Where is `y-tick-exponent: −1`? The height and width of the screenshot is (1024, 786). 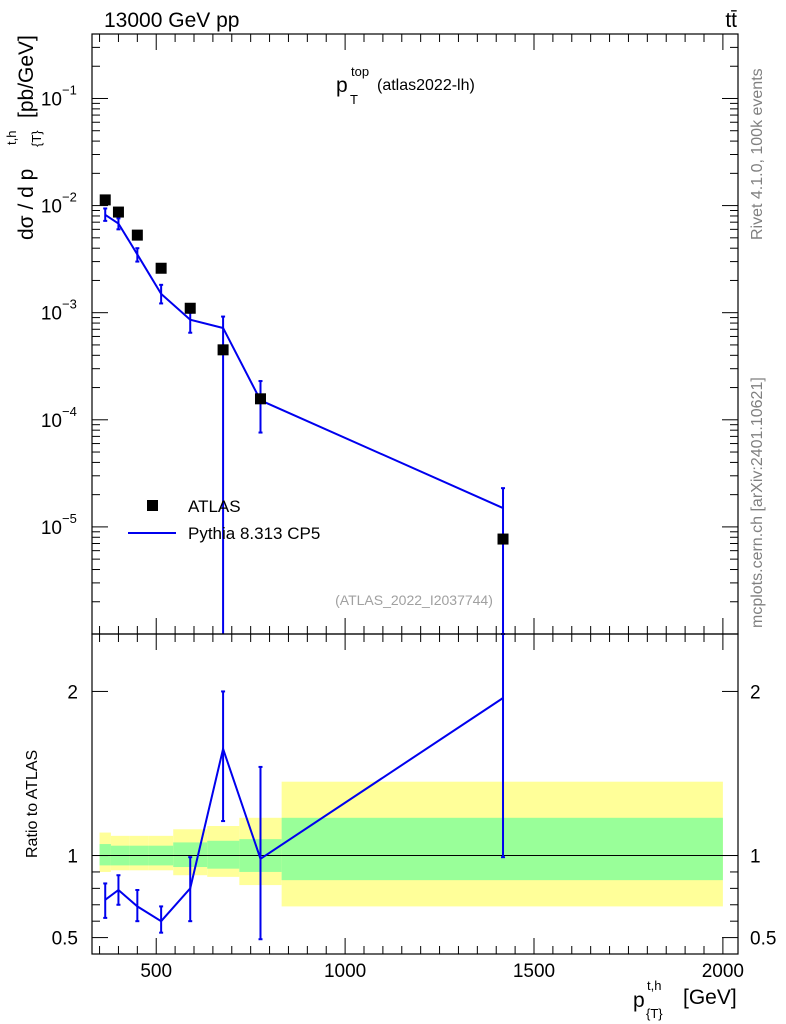
y-tick-exponent: −1 is located at coordinates (69, 89).